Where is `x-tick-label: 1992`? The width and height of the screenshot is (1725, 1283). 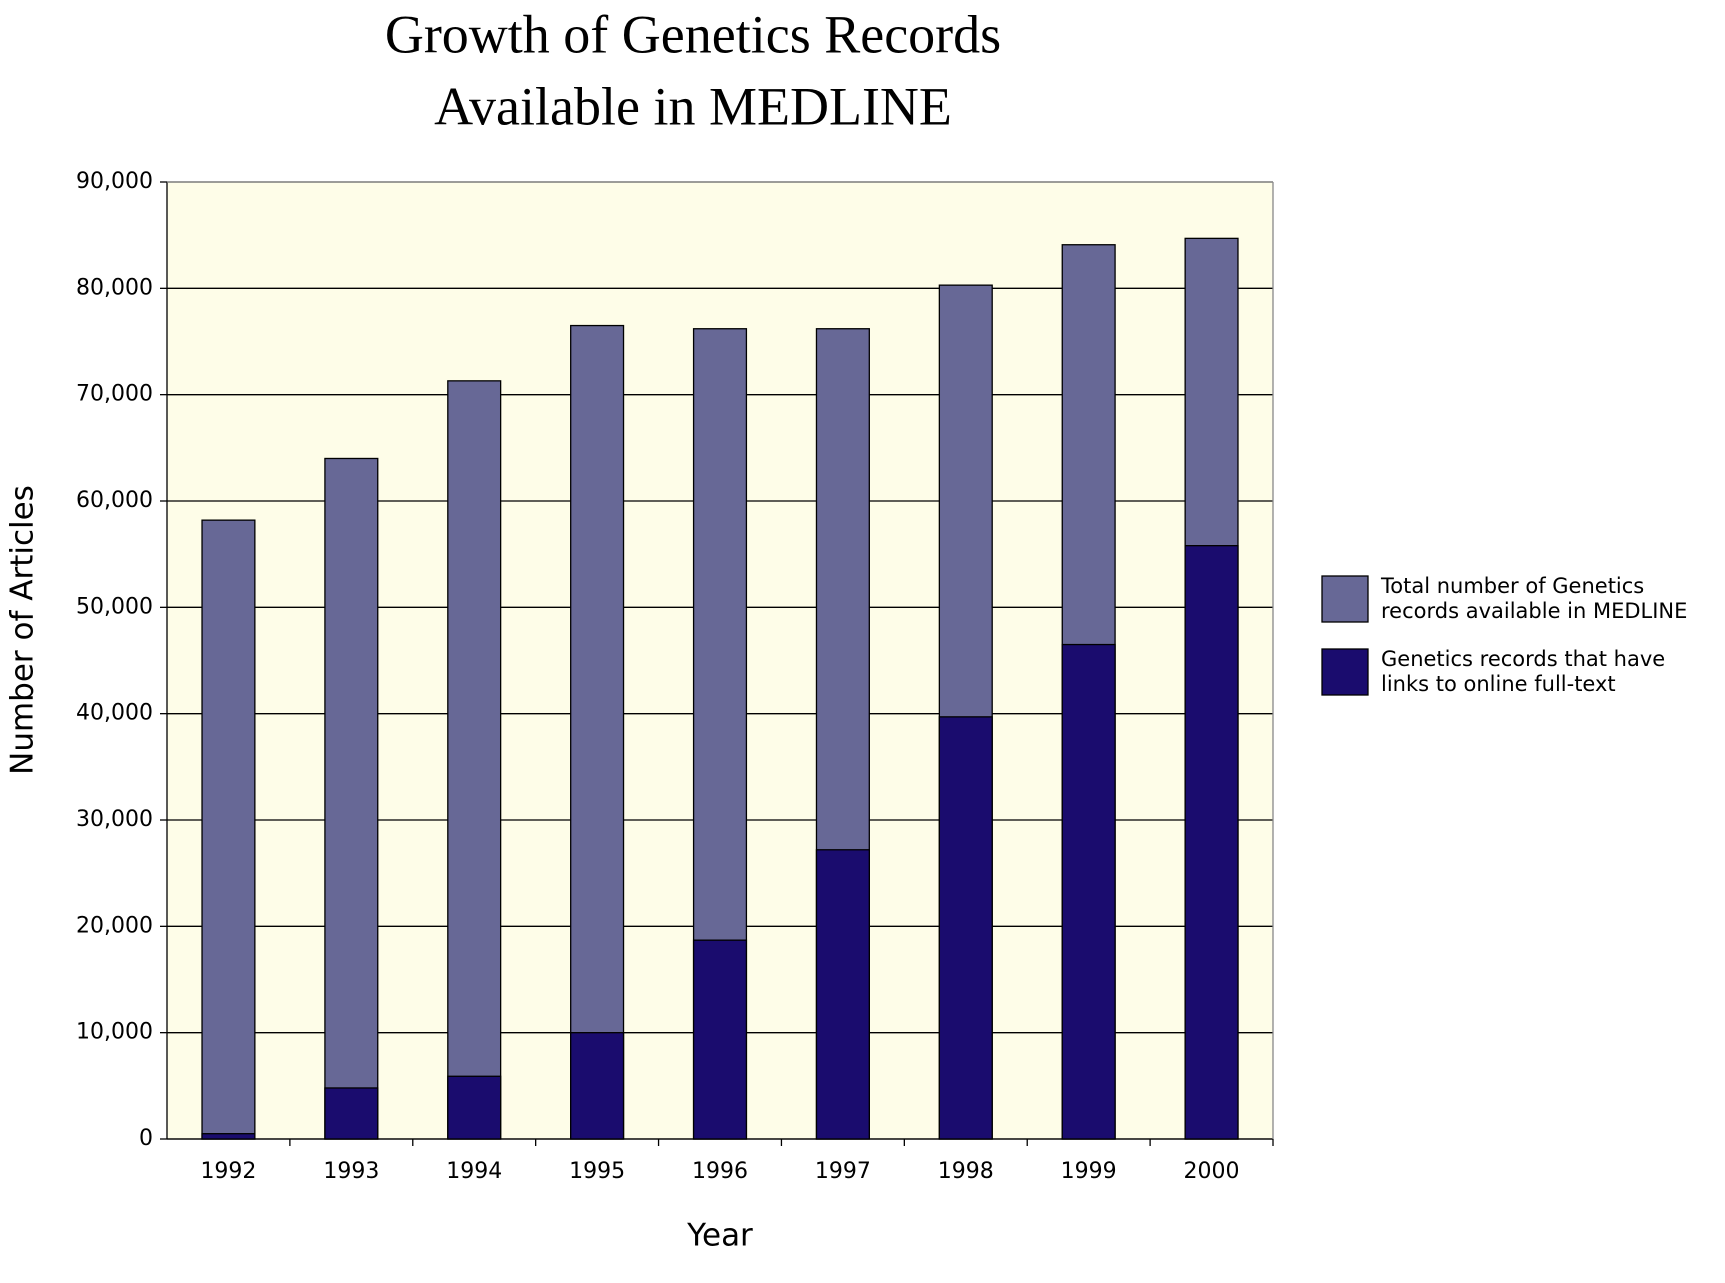
x-tick-label: 1992 is located at coordinates (228, 1171).